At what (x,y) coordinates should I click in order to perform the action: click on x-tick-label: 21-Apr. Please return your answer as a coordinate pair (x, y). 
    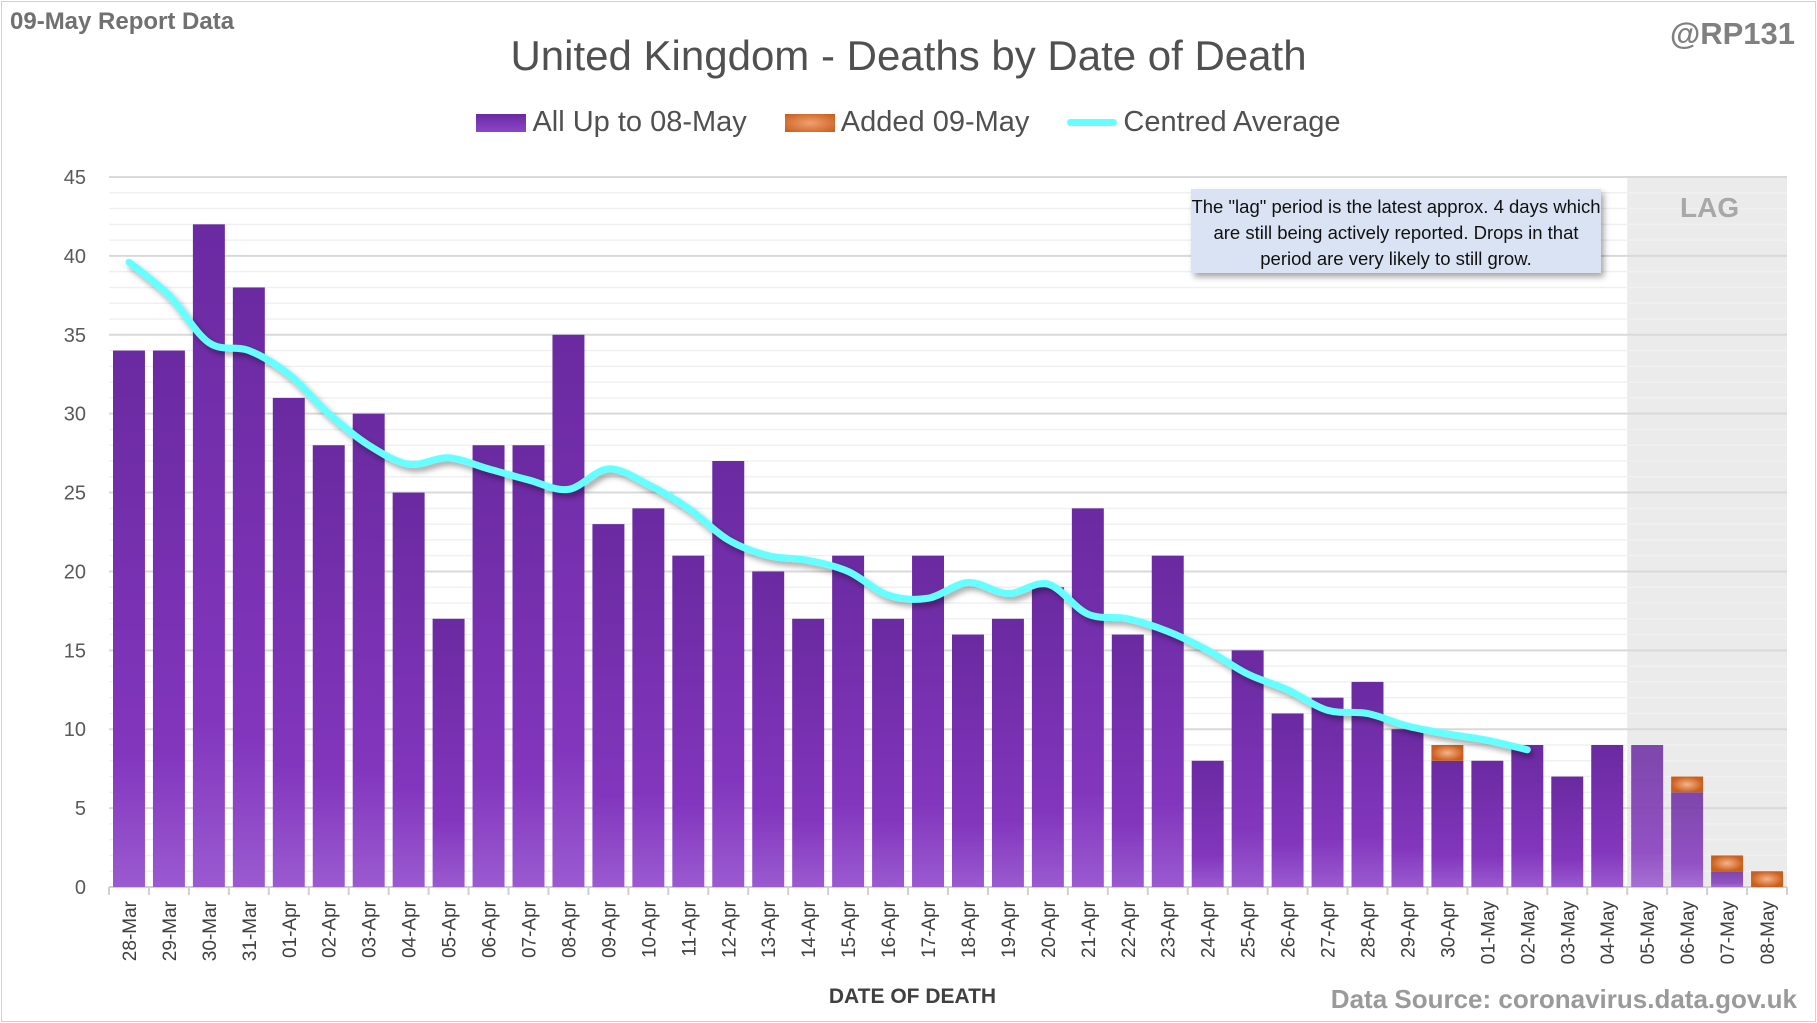
    Looking at the image, I should click on (1089, 929).